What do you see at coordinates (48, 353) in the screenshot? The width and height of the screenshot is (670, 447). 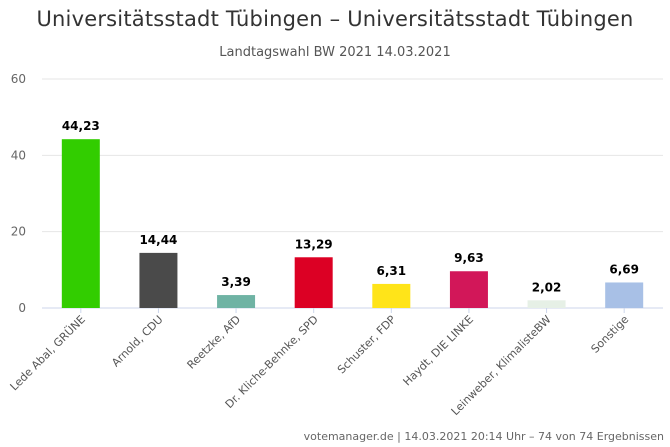 I see `x-tick-label: Lede Abal, GRÜNE` at bounding box center [48, 353].